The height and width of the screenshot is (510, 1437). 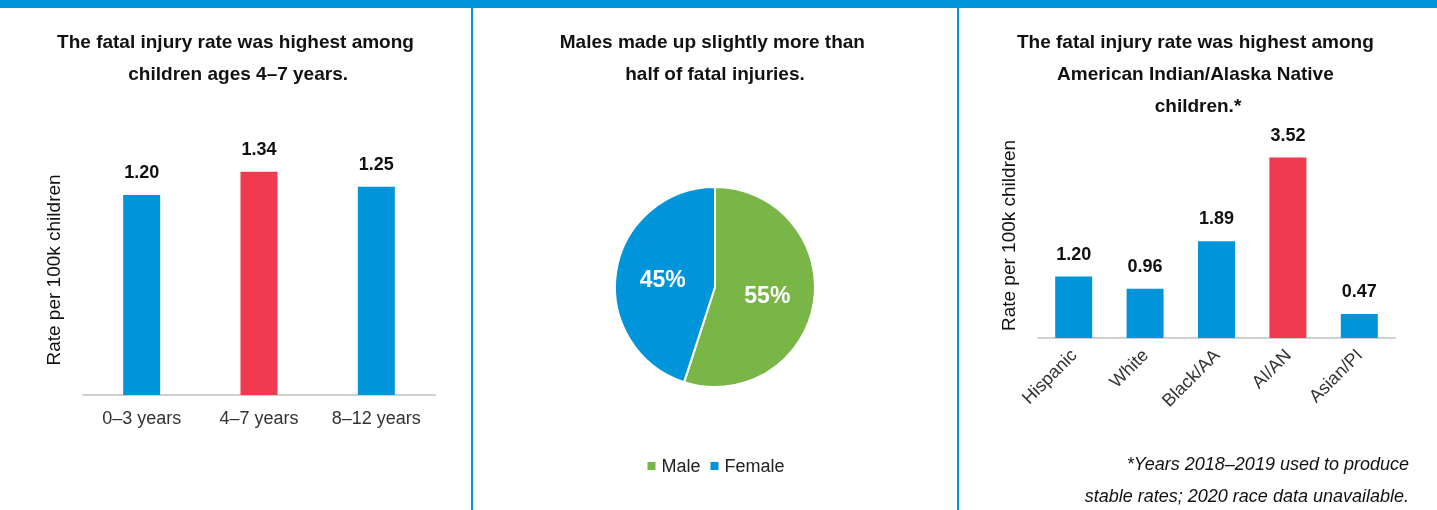 What do you see at coordinates (1198, 73) in the screenshot?
I see `chart-title: The fatal injury rate was highest among American Indian/Alaska Native children.*` at bounding box center [1198, 73].